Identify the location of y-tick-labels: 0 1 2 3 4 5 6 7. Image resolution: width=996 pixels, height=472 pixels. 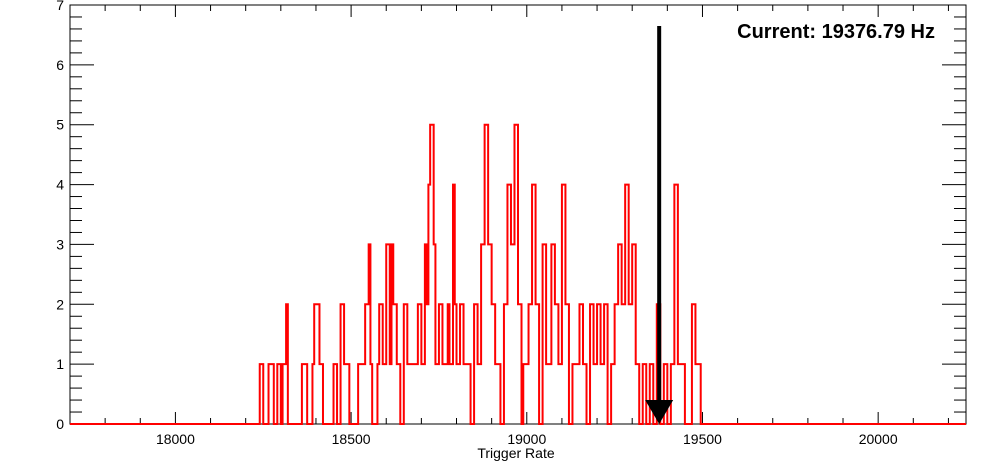
(60, 216).